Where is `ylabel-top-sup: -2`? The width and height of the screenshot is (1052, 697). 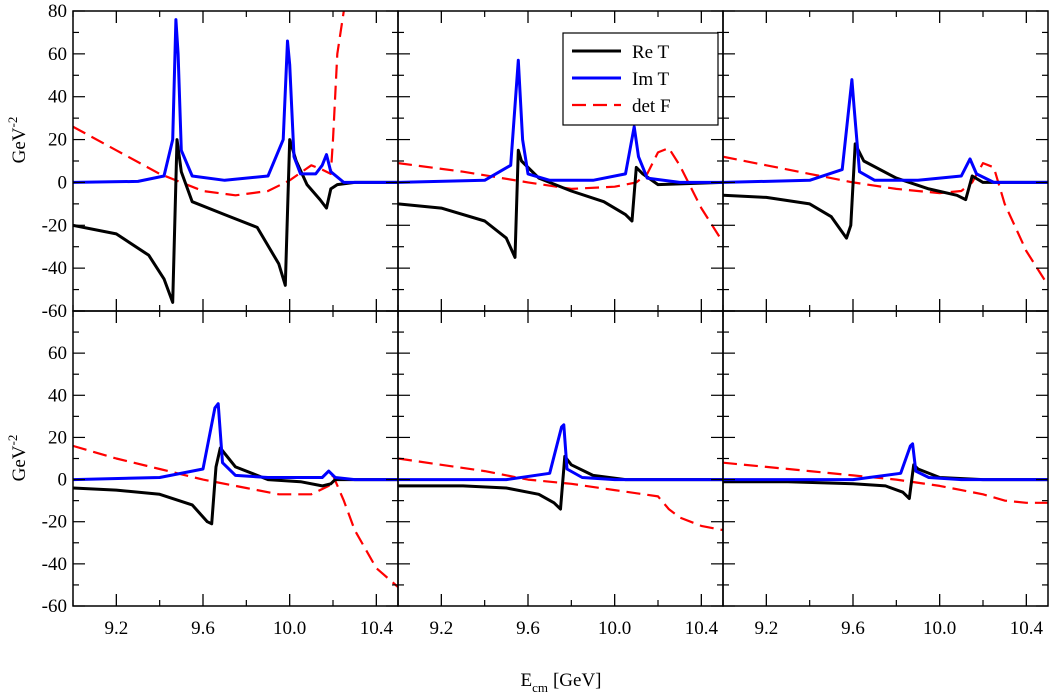 ylabel-top-sup: -2 is located at coordinates (12, 122).